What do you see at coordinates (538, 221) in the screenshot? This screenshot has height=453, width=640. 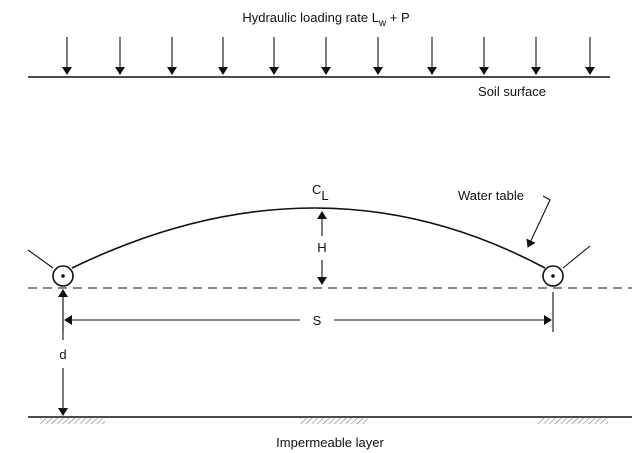 I see `water-table-pointer` at bounding box center [538, 221].